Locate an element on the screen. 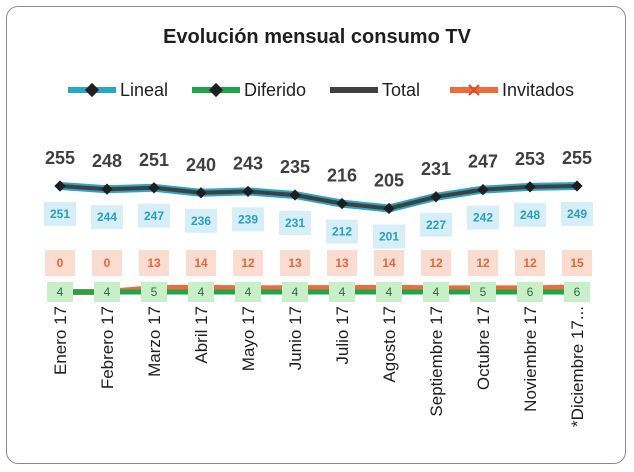 The height and width of the screenshot is (472, 634). x-tick-label-febrero-17: Febrero 17 is located at coordinates (107, 347).